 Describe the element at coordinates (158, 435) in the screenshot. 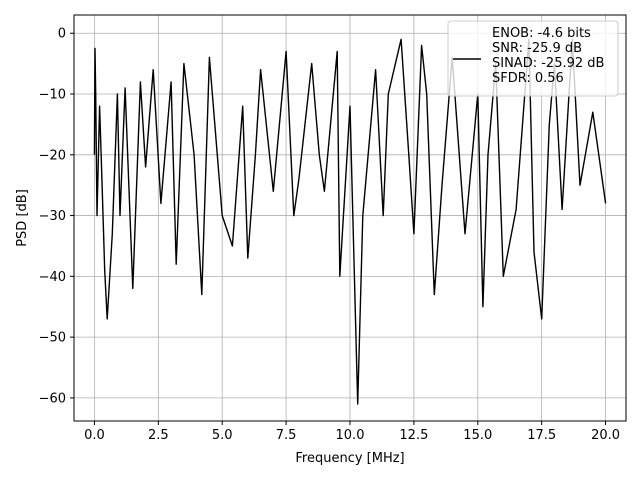

I see `x-tick-label: 2.5` at that location.